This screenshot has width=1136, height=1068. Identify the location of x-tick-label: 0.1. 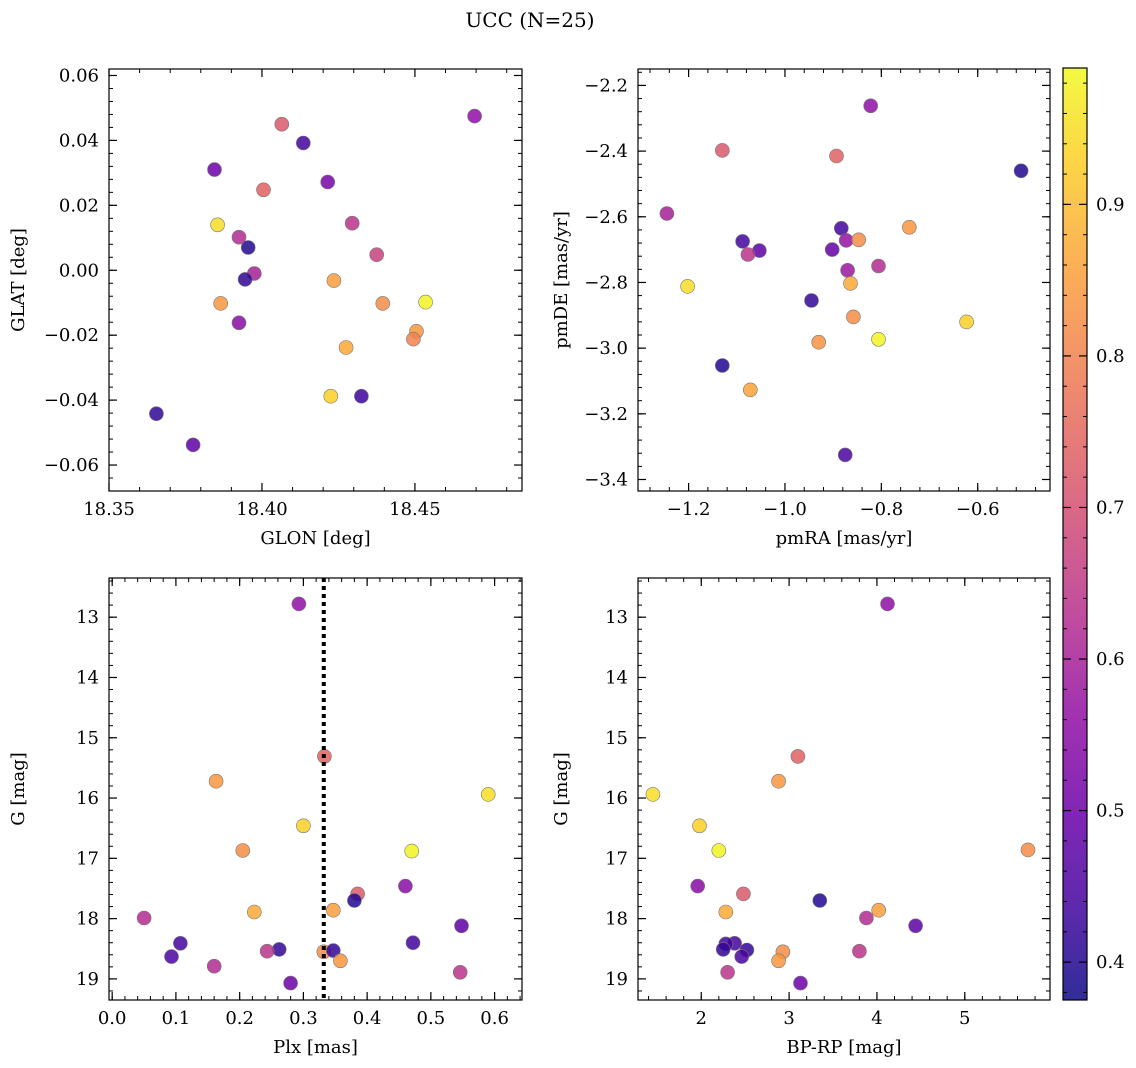
(176, 1018).